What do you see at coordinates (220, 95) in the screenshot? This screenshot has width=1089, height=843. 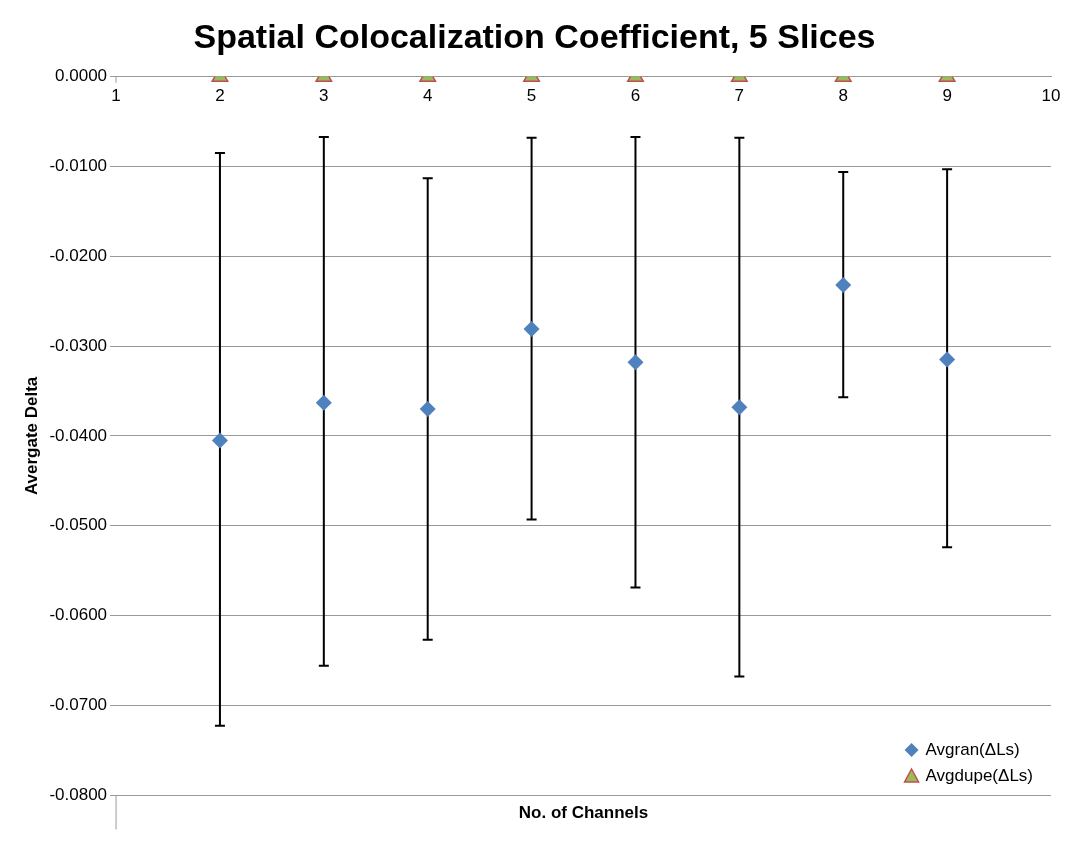 I see `x-tick-label: 2` at bounding box center [220, 95].